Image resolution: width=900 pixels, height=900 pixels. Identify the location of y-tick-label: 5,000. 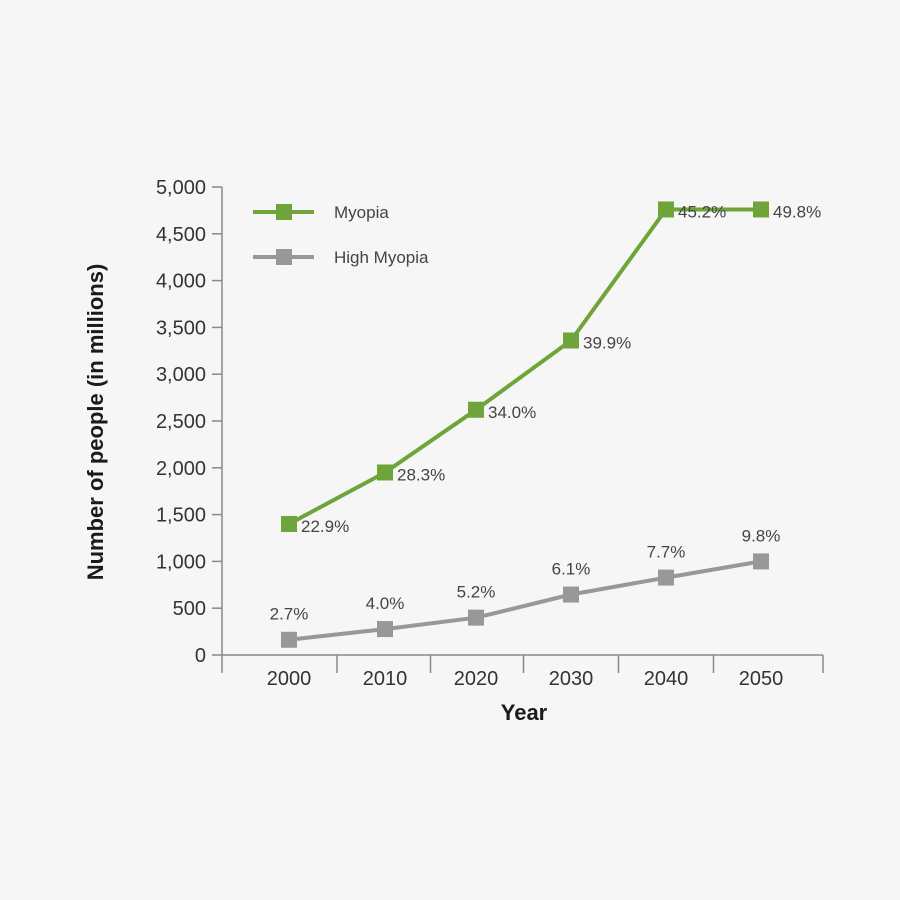
(181, 188).